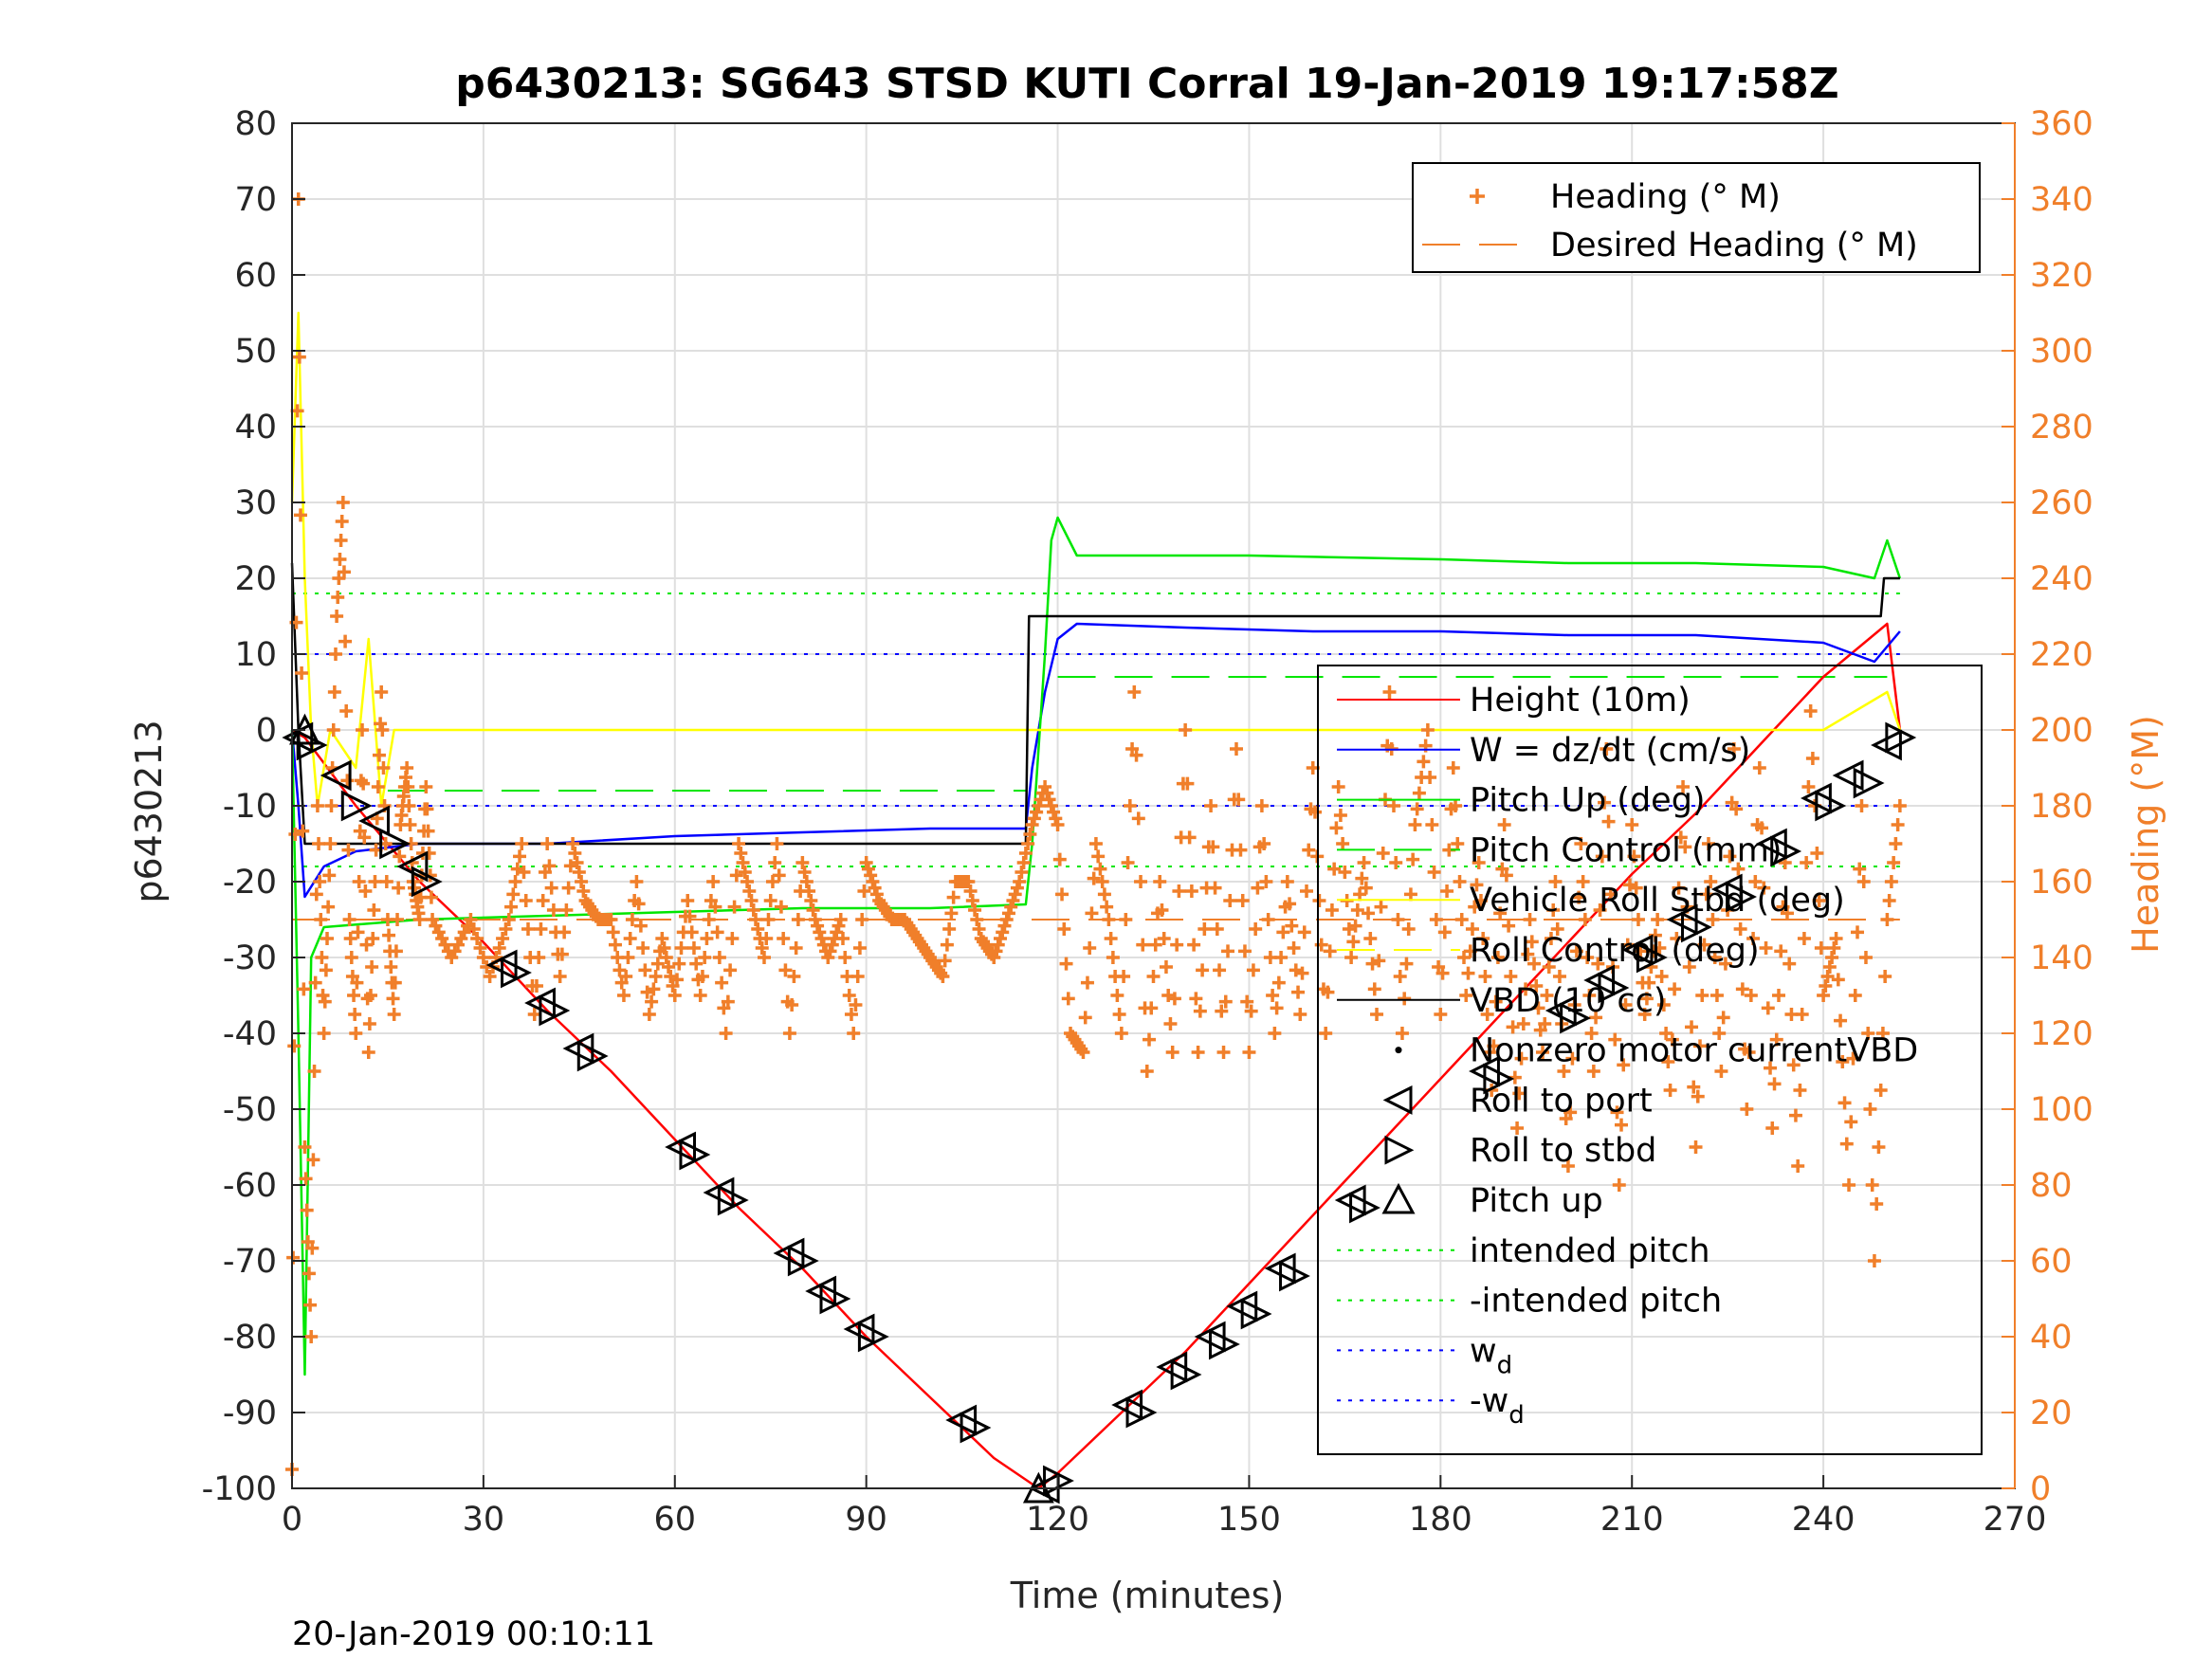  Describe the element at coordinates (2061, 883) in the screenshot. I see `y-right-tick-label: 160` at that location.